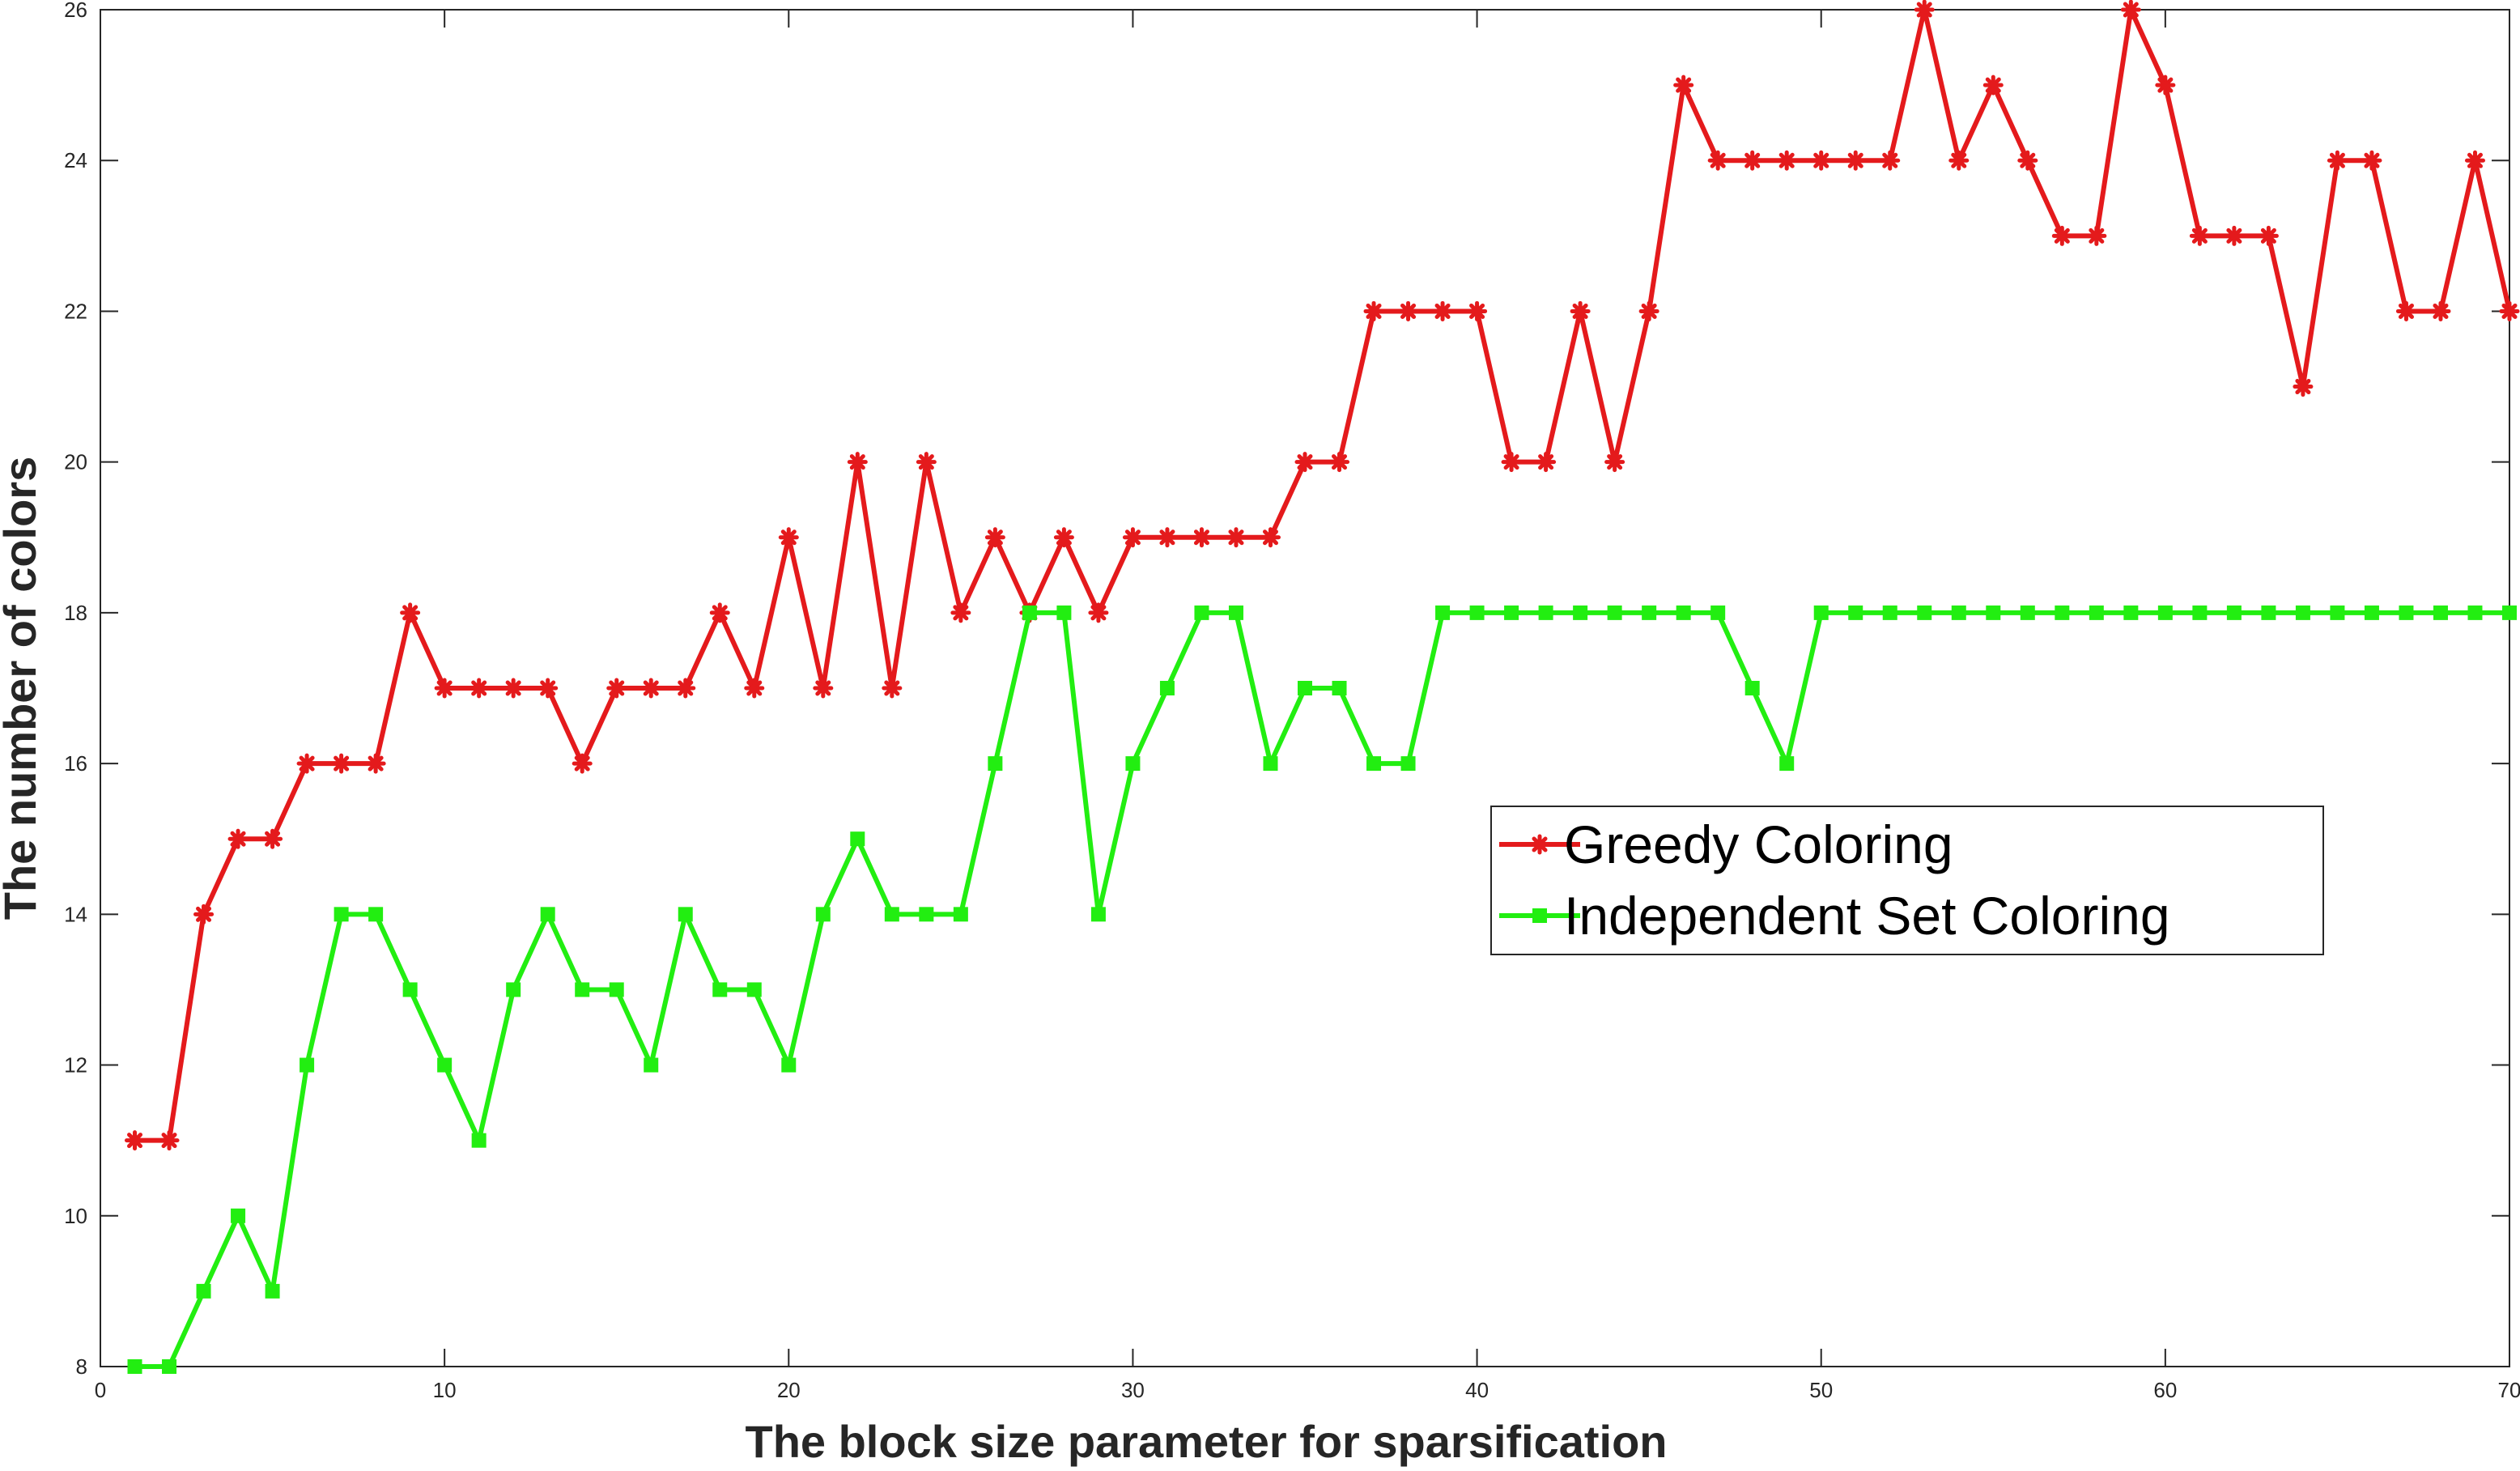 The image size is (2520, 1471). Describe the element at coordinates (1821, 1390) in the screenshot. I see `x-tick-label: 50` at that location.